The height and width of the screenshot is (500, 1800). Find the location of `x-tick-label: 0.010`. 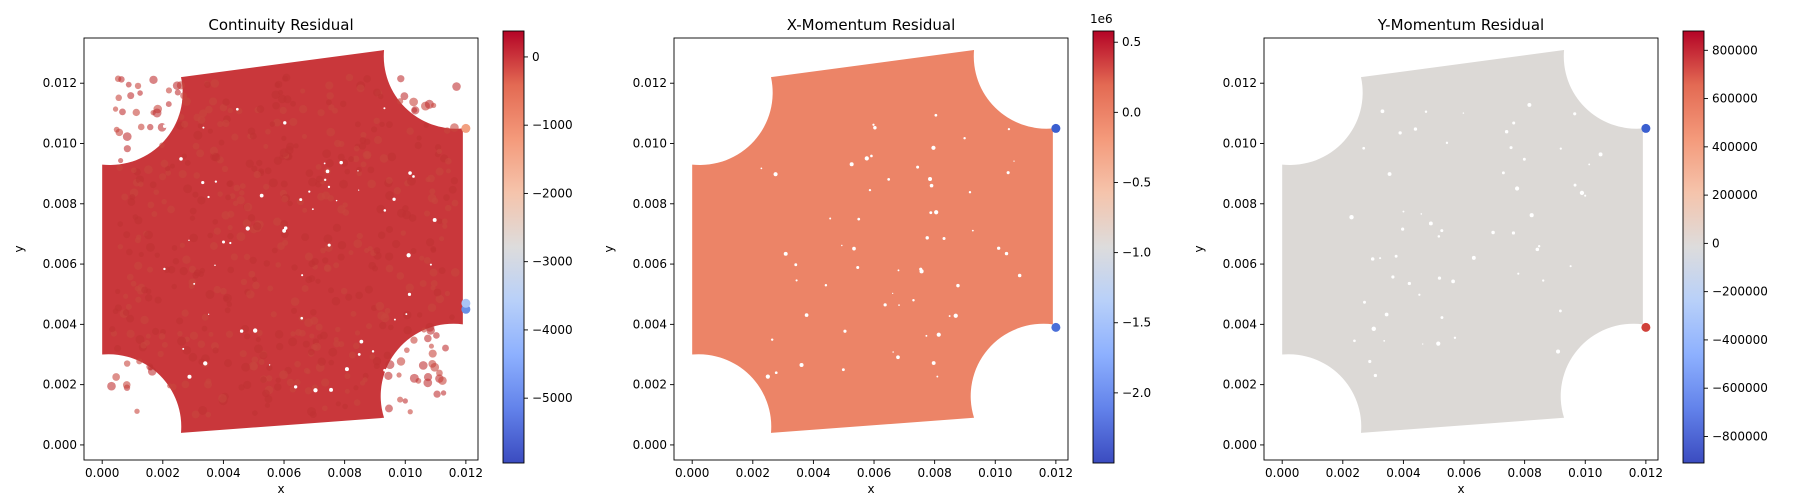

x-tick-label: 0.010 is located at coordinates (1585, 473).